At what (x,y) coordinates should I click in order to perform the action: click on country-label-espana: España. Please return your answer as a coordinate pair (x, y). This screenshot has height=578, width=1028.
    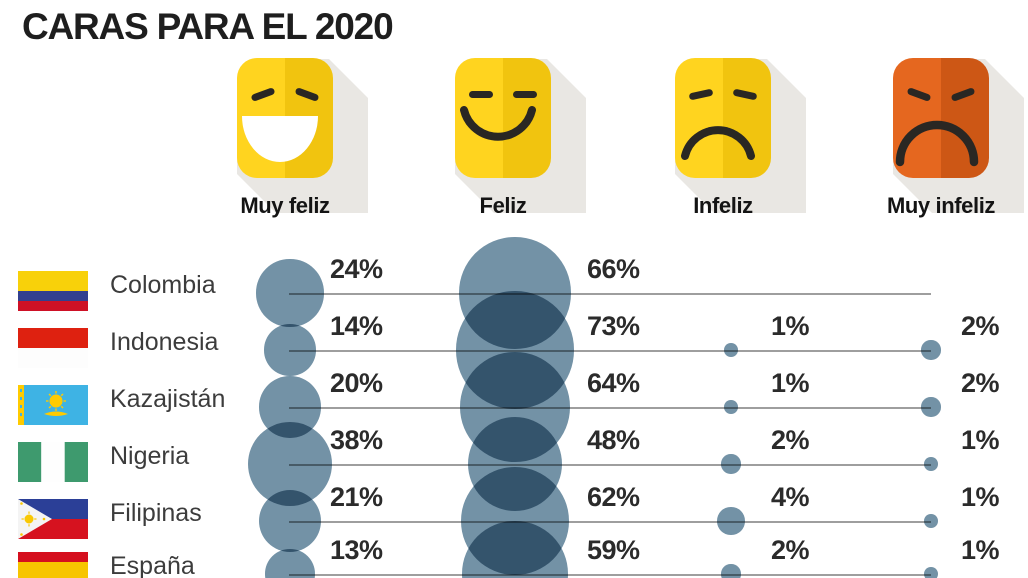
    Looking at the image, I should click on (152, 565).